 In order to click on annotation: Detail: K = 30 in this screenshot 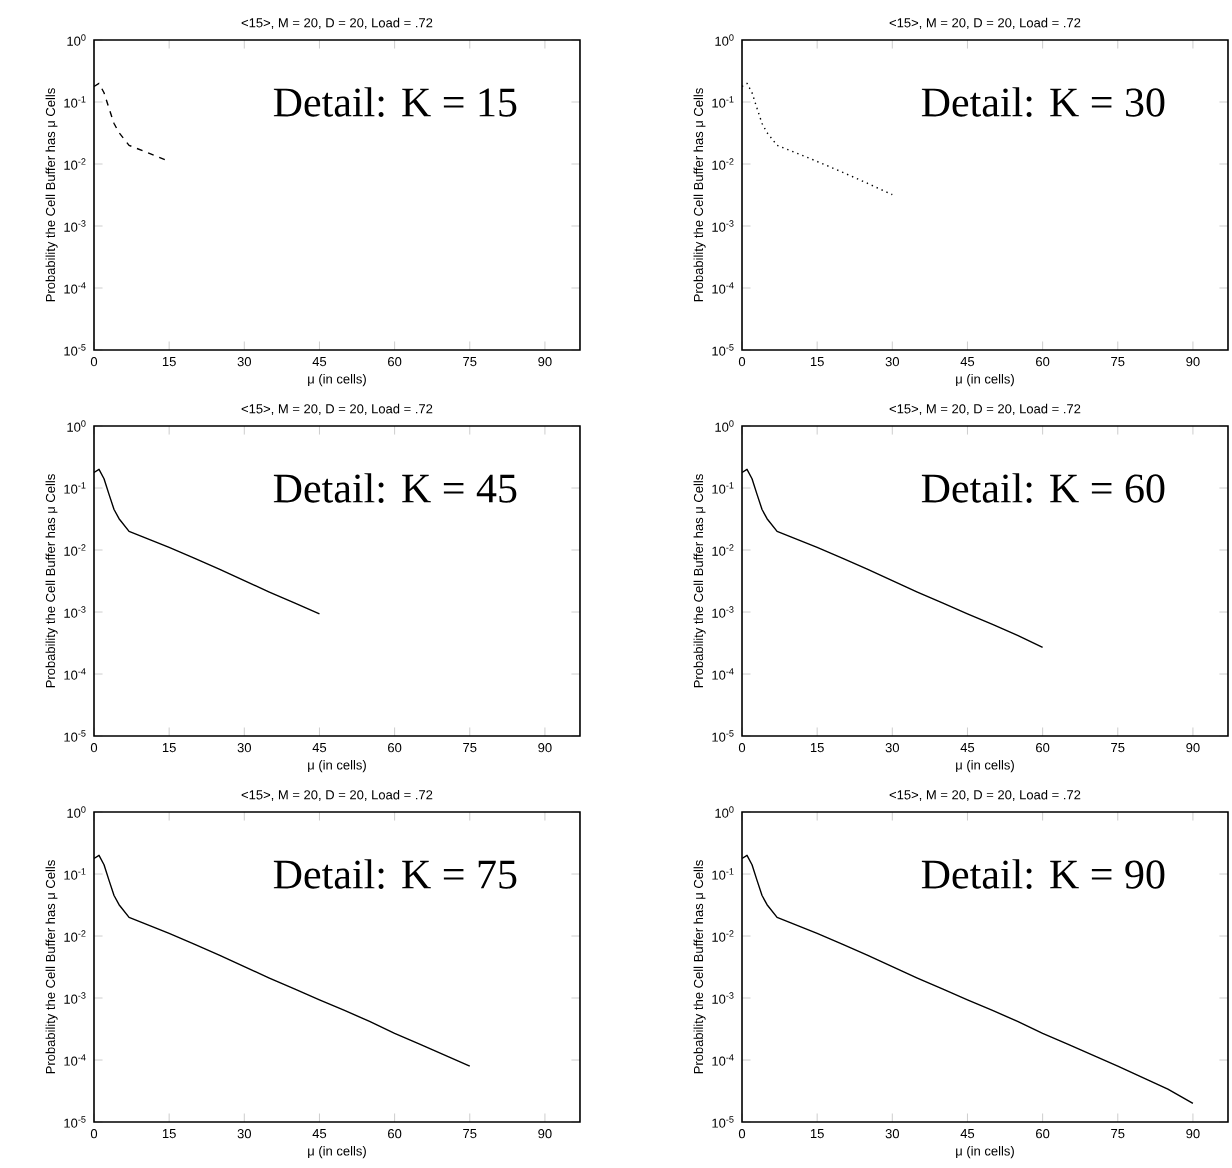, I will do `click(1043, 102)`.